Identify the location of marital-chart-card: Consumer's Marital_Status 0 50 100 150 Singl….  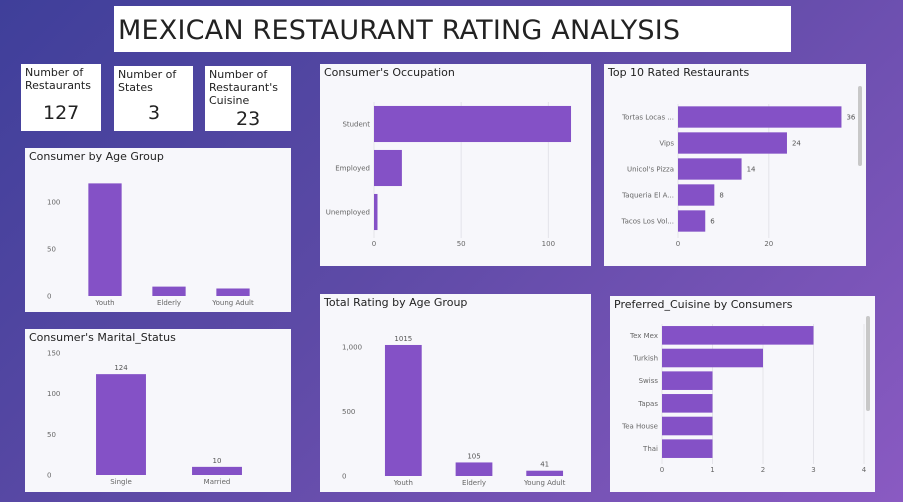
(158, 410).